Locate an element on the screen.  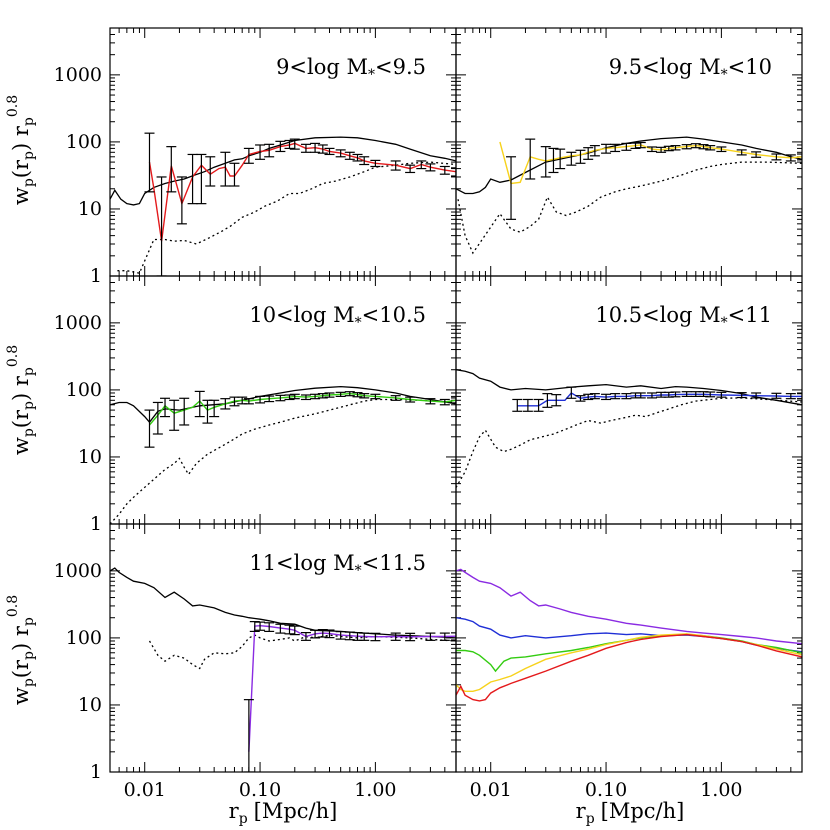
panel-4: 10.5<log M*<11 is located at coordinates (629, 400).